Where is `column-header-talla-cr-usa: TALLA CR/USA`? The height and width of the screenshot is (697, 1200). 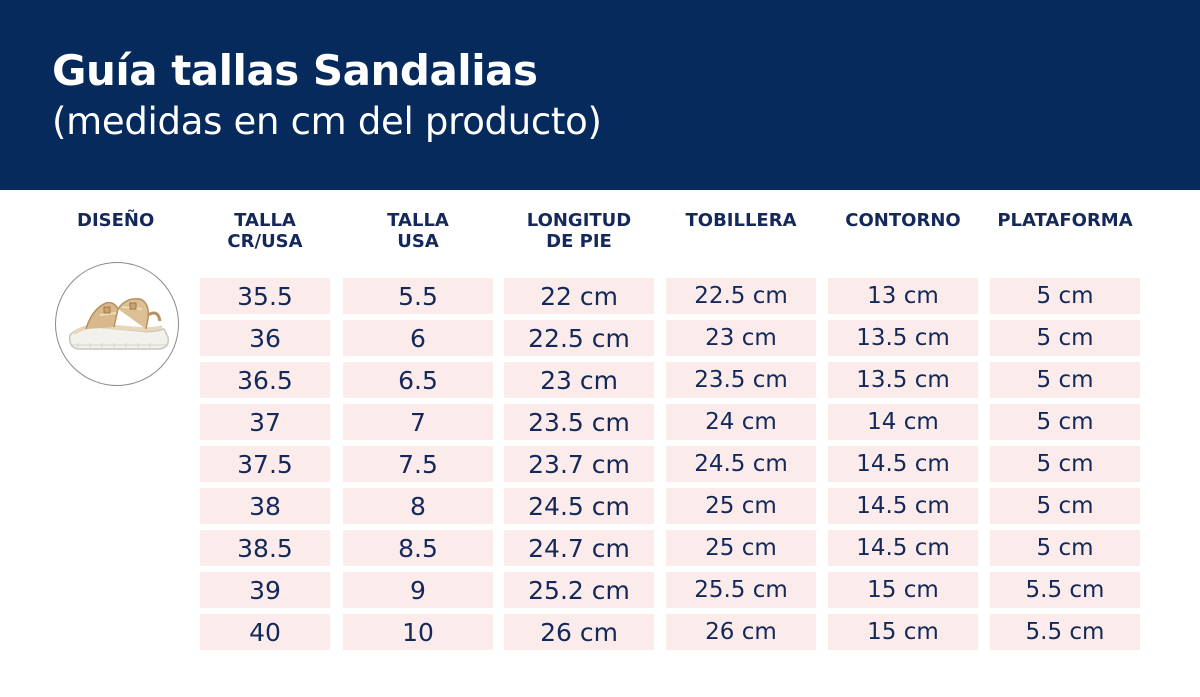 column-header-talla-cr-usa: TALLA CR/USA is located at coordinates (265, 231).